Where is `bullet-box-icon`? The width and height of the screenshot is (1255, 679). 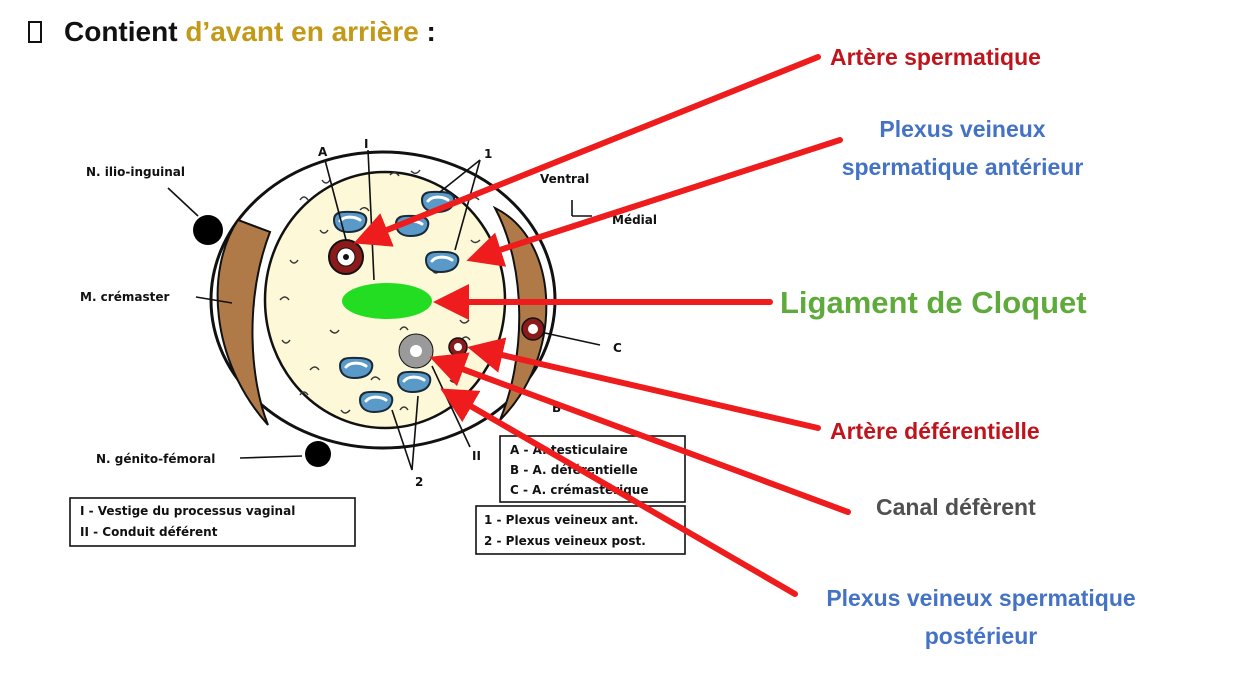
bullet-box-icon is located at coordinates (35, 32).